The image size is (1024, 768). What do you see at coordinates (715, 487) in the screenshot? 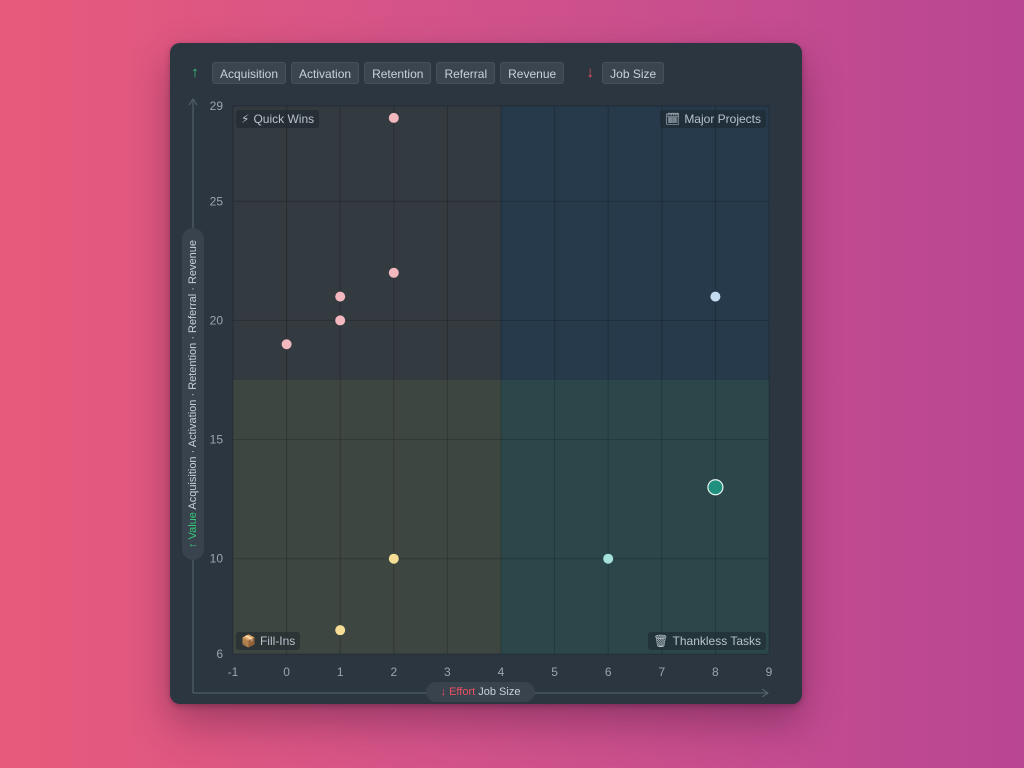
I see `selected-data-point` at bounding box center [715, 487].